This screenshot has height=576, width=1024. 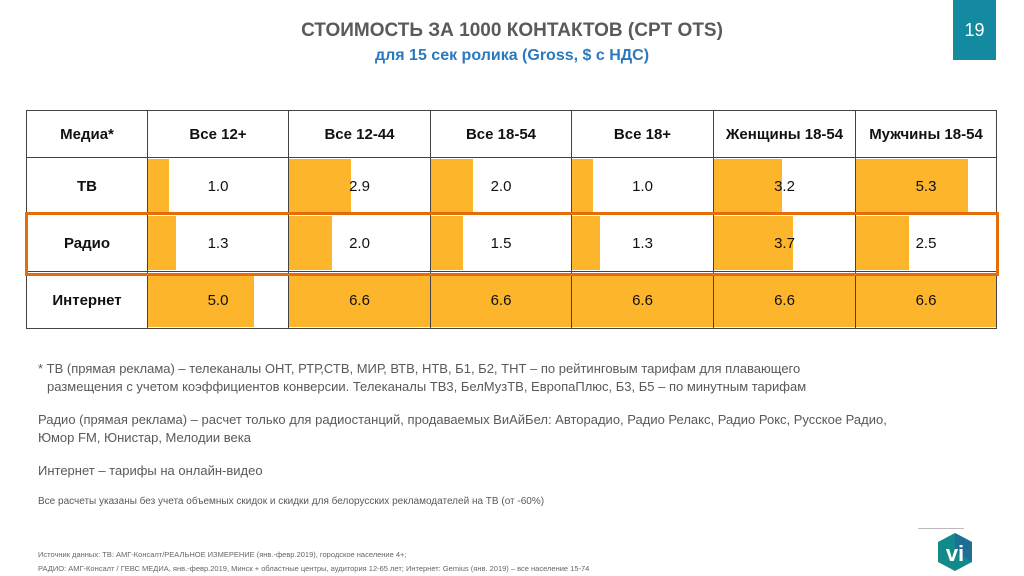 What do you see at coordinates (926, 134) in the screenshot?
I see `column-header: Мужчины 18-54` at bounding box center [926, 134].